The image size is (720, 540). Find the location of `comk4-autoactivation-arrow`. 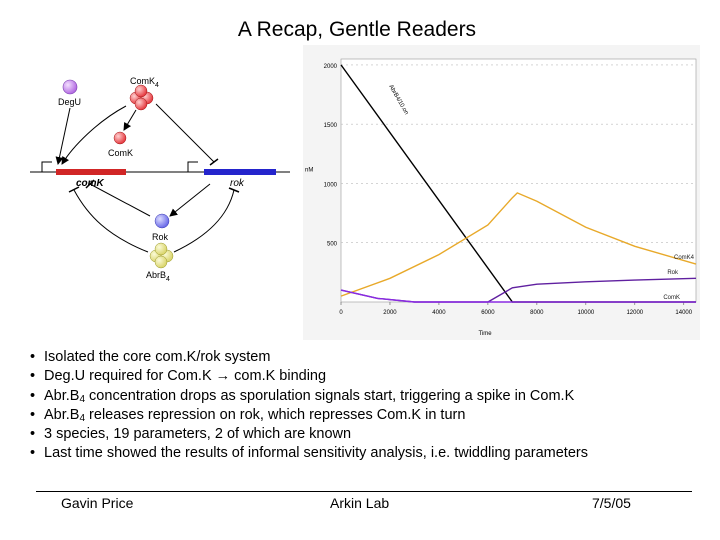

comk4-autoactivation-arrow is located at coordinates (94, 135).